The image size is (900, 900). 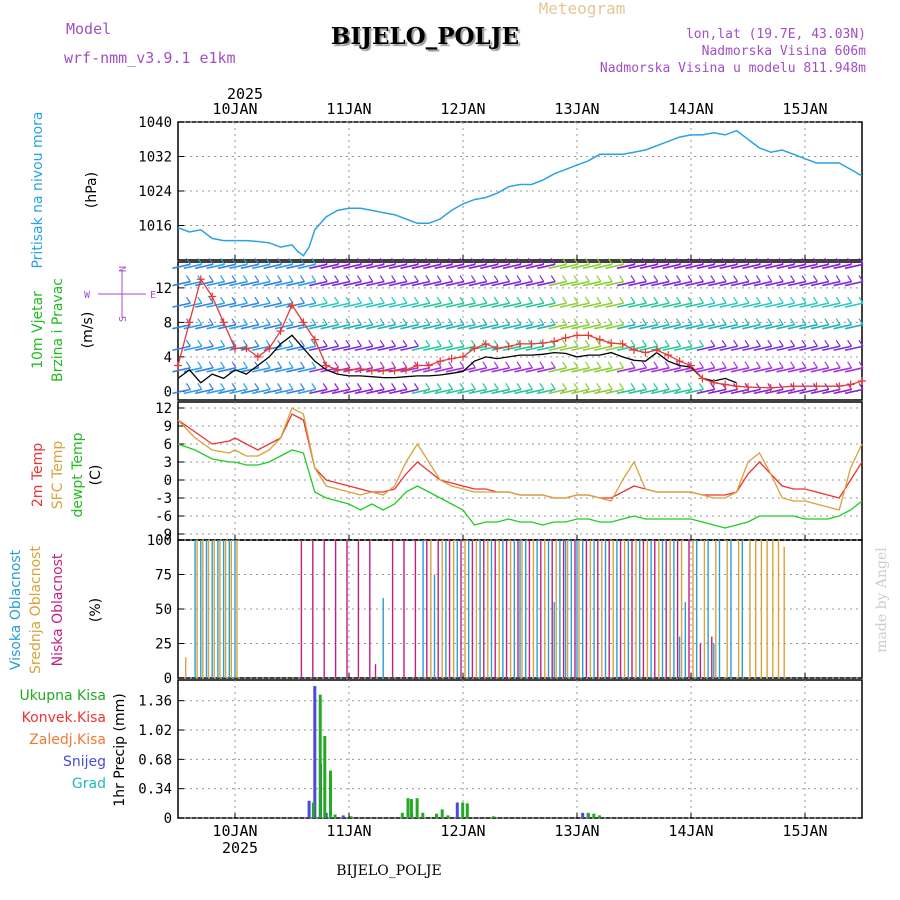 What do you see at coordinates (500, 753) in the screenshot?
I see `panel-precip: 0 0.34 0.68 1.02 1.36` at bounding box center [500, 753].